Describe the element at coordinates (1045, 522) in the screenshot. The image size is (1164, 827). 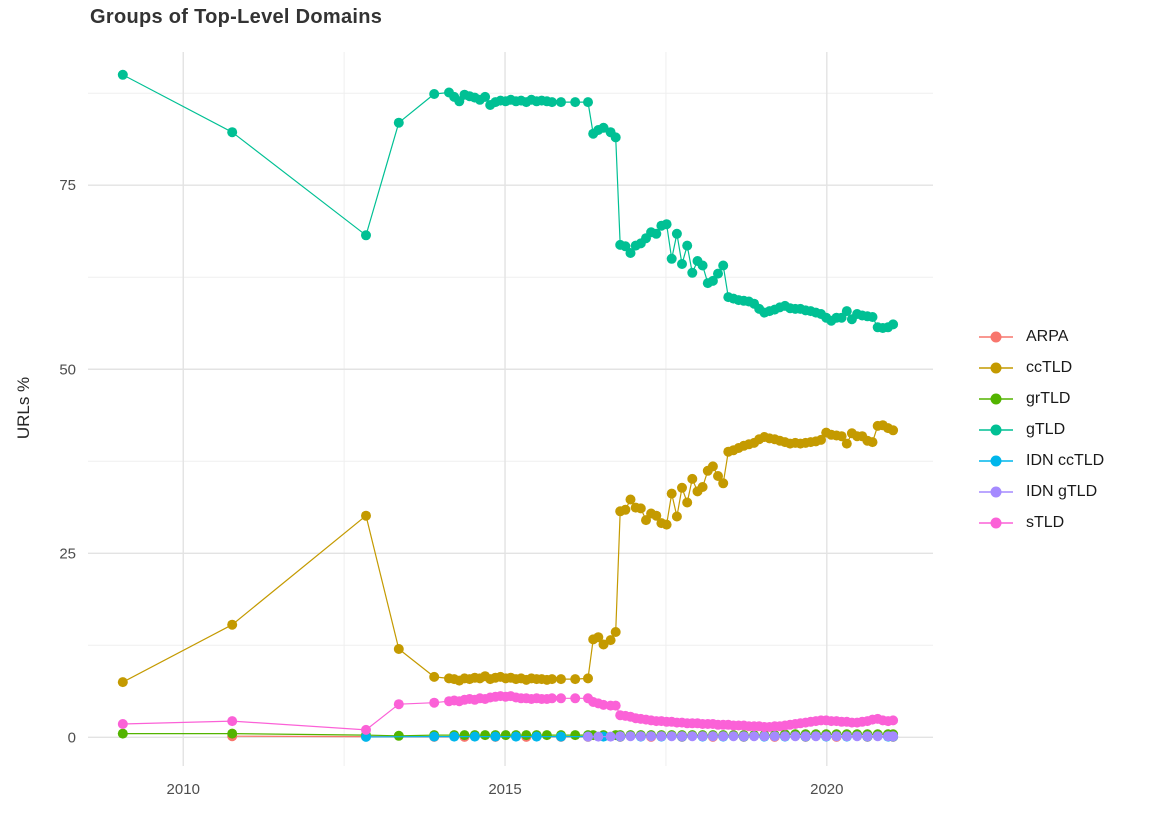
I see `legend-label: sTLD` at that location.